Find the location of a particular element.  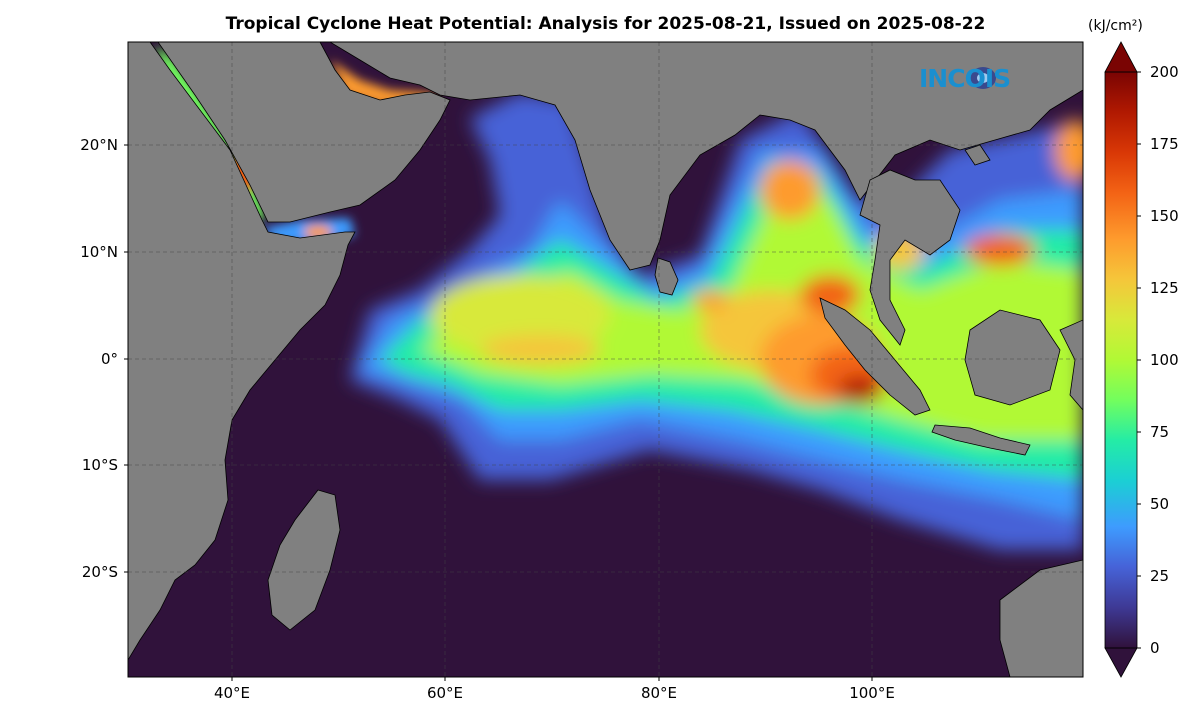

lat-label-10n: 10°N is located at coordinates (99, 252).